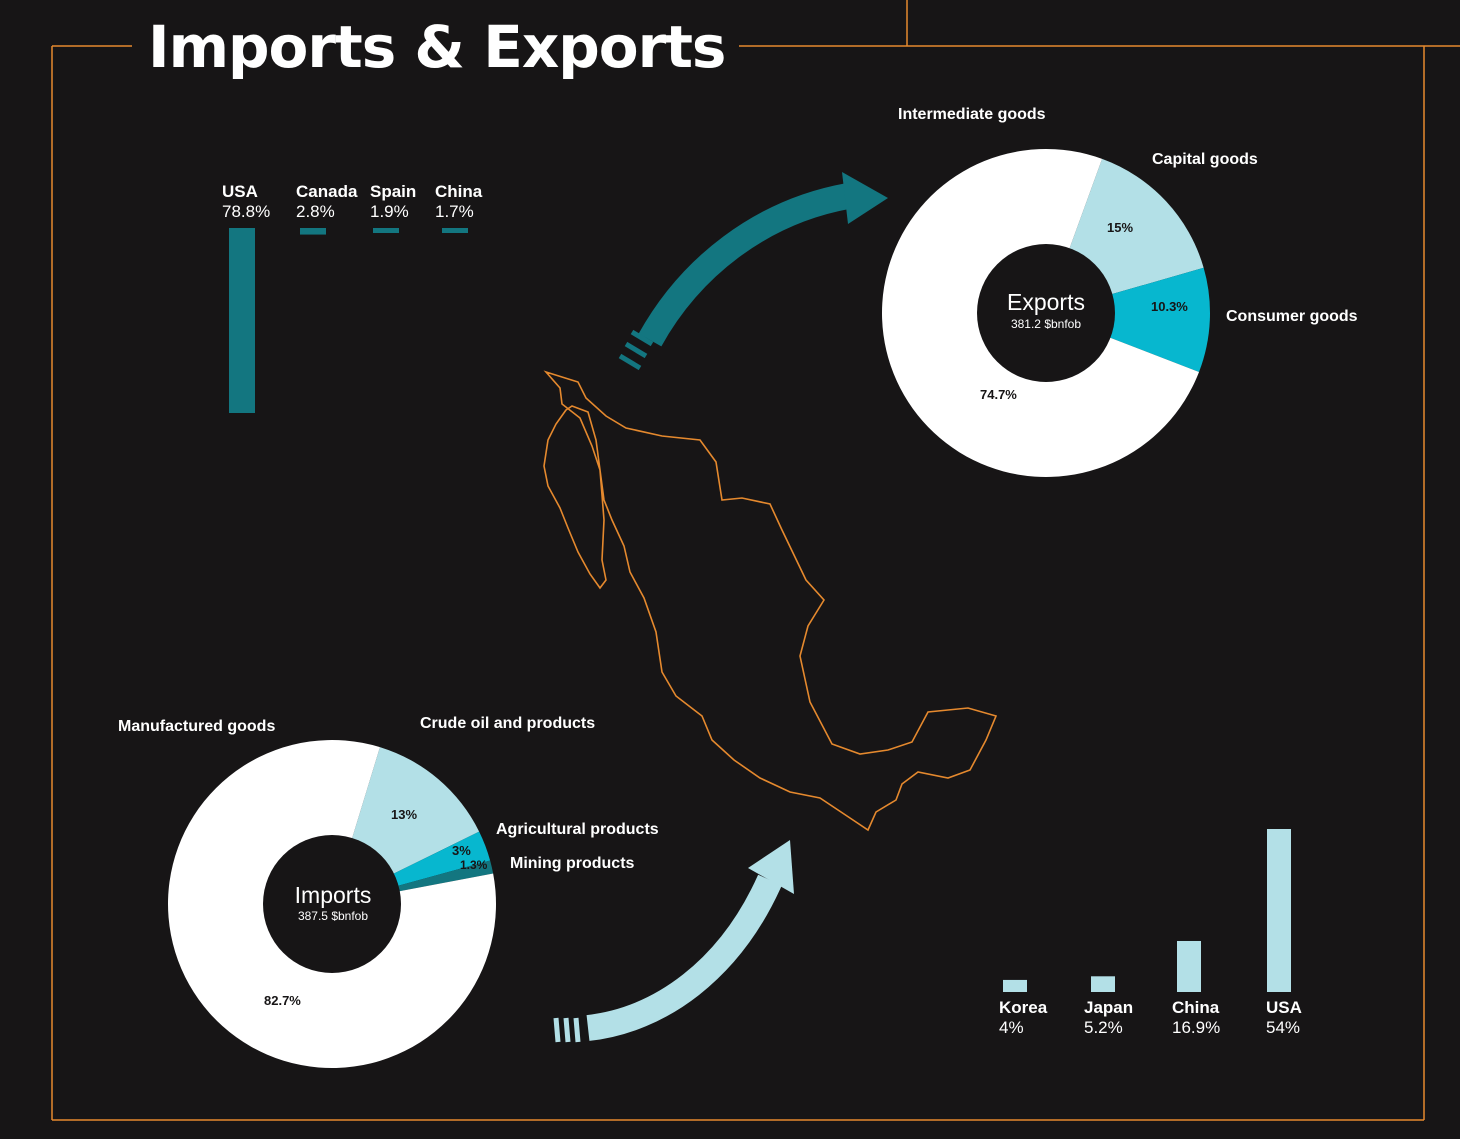 The height and width of the screenshot is (1139, 1460). What do you see at coordinates (474, 865) in the screenshot?
I see `imports-slice-value-mining: 1.3%` at bounding box center [474, 865].